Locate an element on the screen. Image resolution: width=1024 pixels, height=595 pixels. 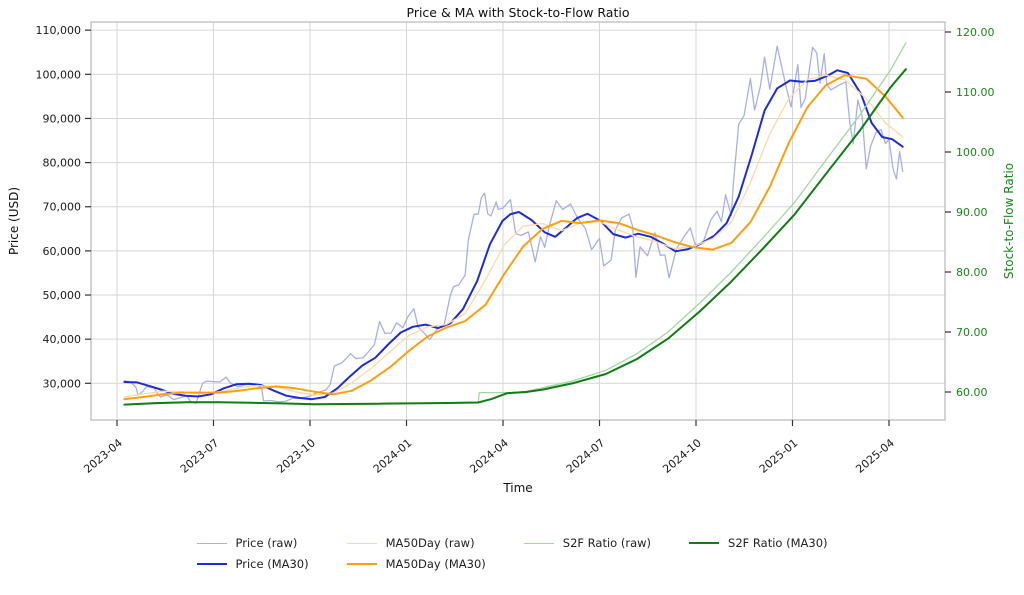
y-left-tick-label: 30,000 is located at coordinates (62, 383).